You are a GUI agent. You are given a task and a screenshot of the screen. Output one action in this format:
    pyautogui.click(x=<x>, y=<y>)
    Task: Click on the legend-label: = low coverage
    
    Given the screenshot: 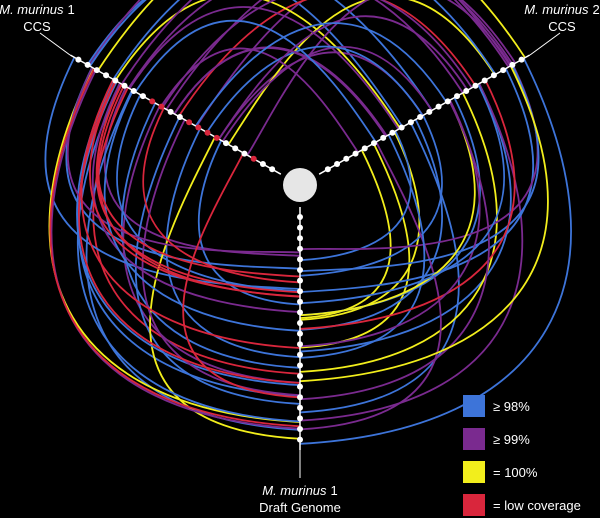 What is the action you would take?
    pyautogui.click(x=537, y=505)
    